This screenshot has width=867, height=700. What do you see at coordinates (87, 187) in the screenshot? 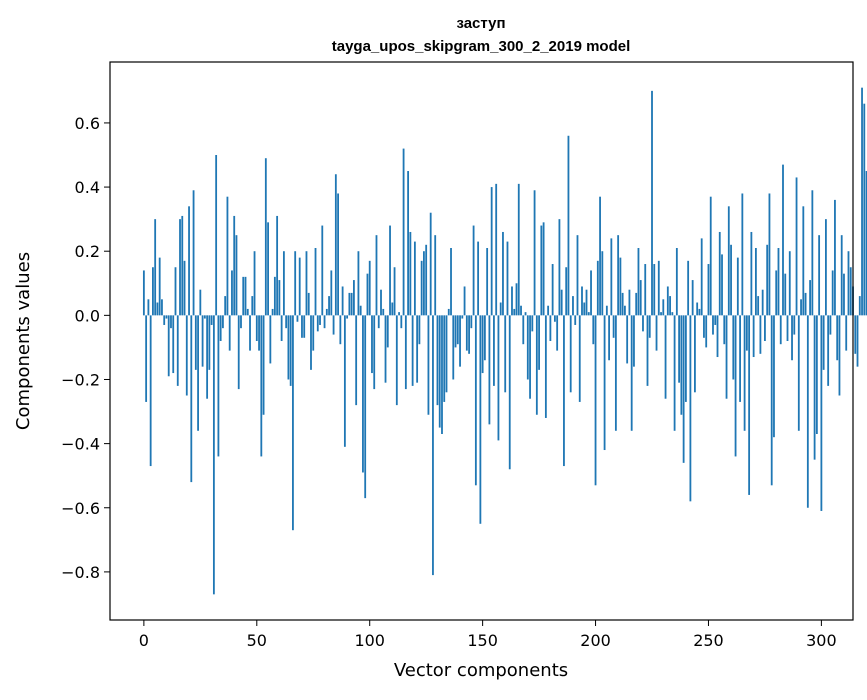
I see `y-tick-label: 0.4` at bounding box center [87, 187].